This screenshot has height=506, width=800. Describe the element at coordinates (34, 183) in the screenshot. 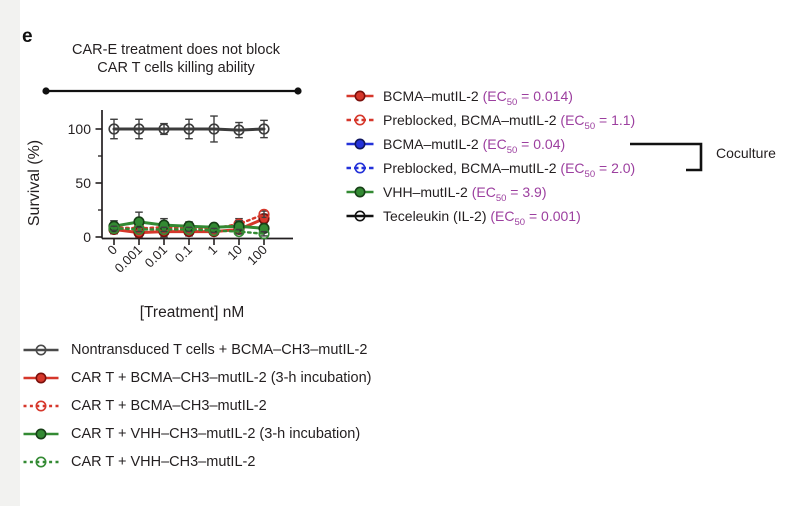

I see `svg-text: Survival (%)` at that location.